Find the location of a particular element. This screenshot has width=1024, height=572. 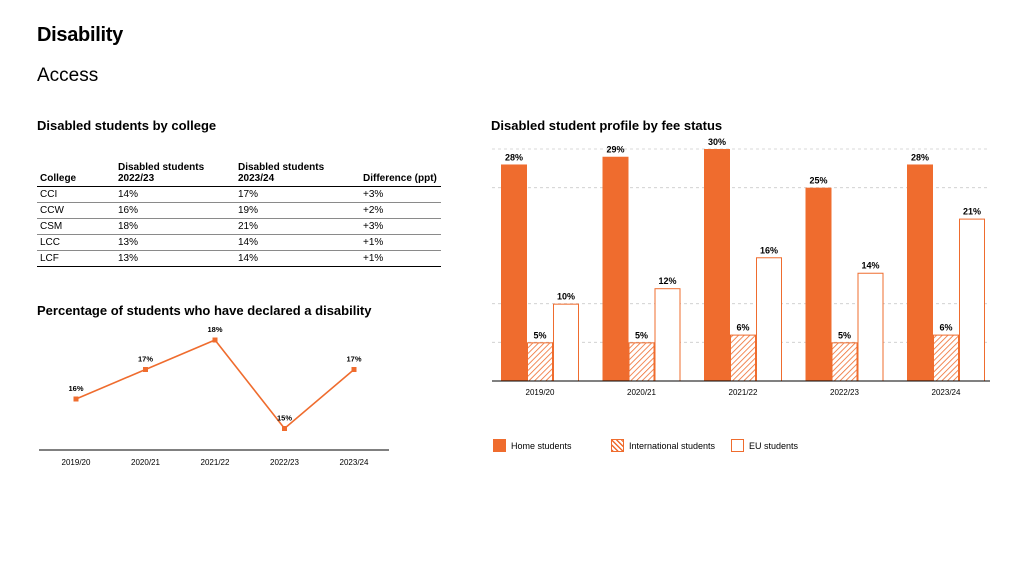

legend-item: EU students is located at coordinates (764, 445).